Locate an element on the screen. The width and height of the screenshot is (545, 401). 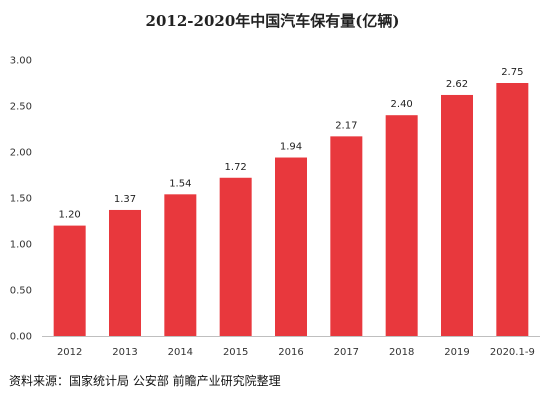
data-label: 2.62 is located at coordinates (457, 84).